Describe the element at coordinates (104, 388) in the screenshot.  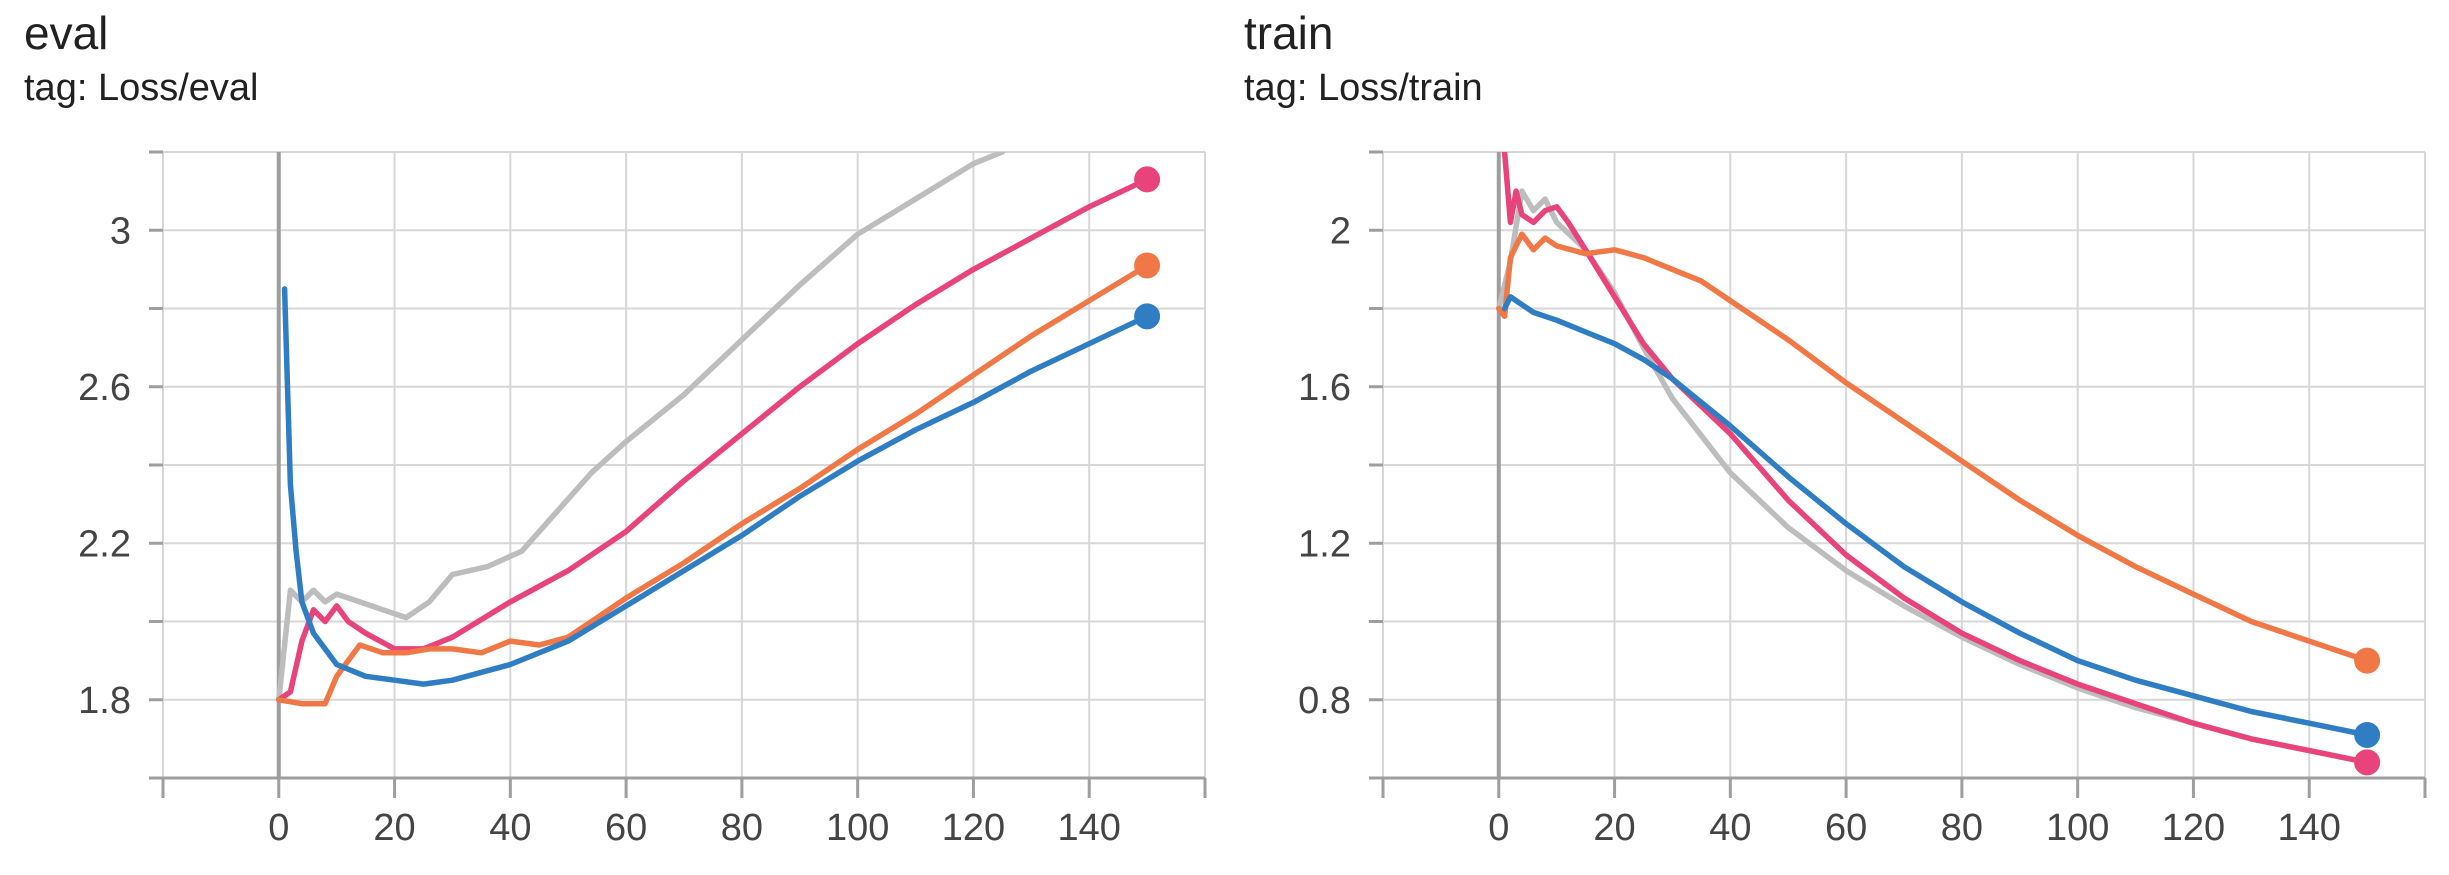
I see `eval-y-tick-label: 2.6` at that location.